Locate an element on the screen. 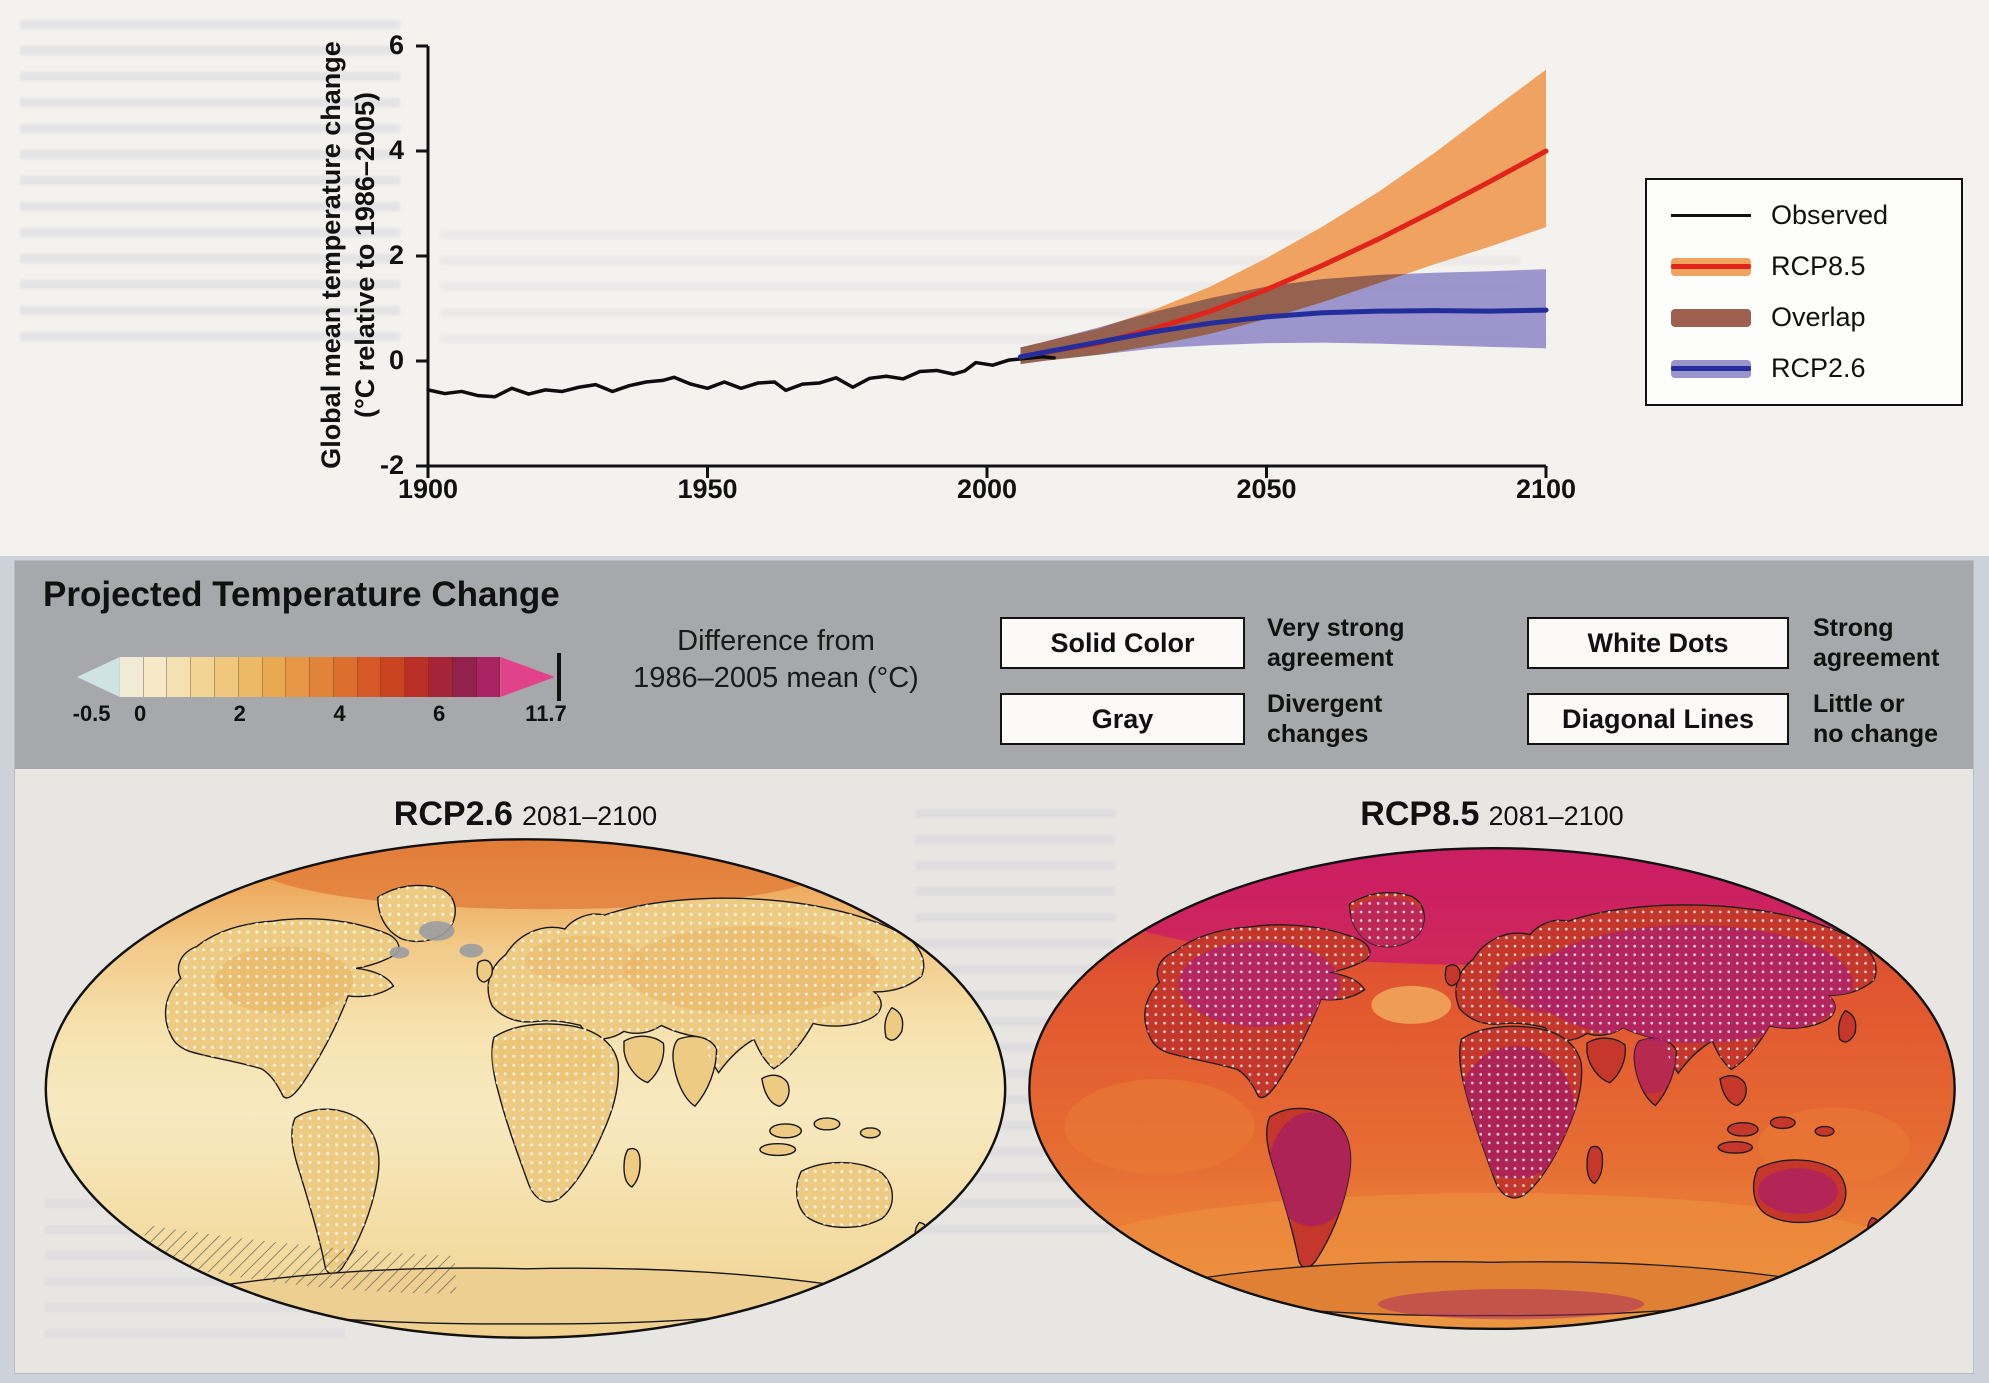  y-axis-ticks: 6 4 2 0 -2 is located at coordinates (373, 255).